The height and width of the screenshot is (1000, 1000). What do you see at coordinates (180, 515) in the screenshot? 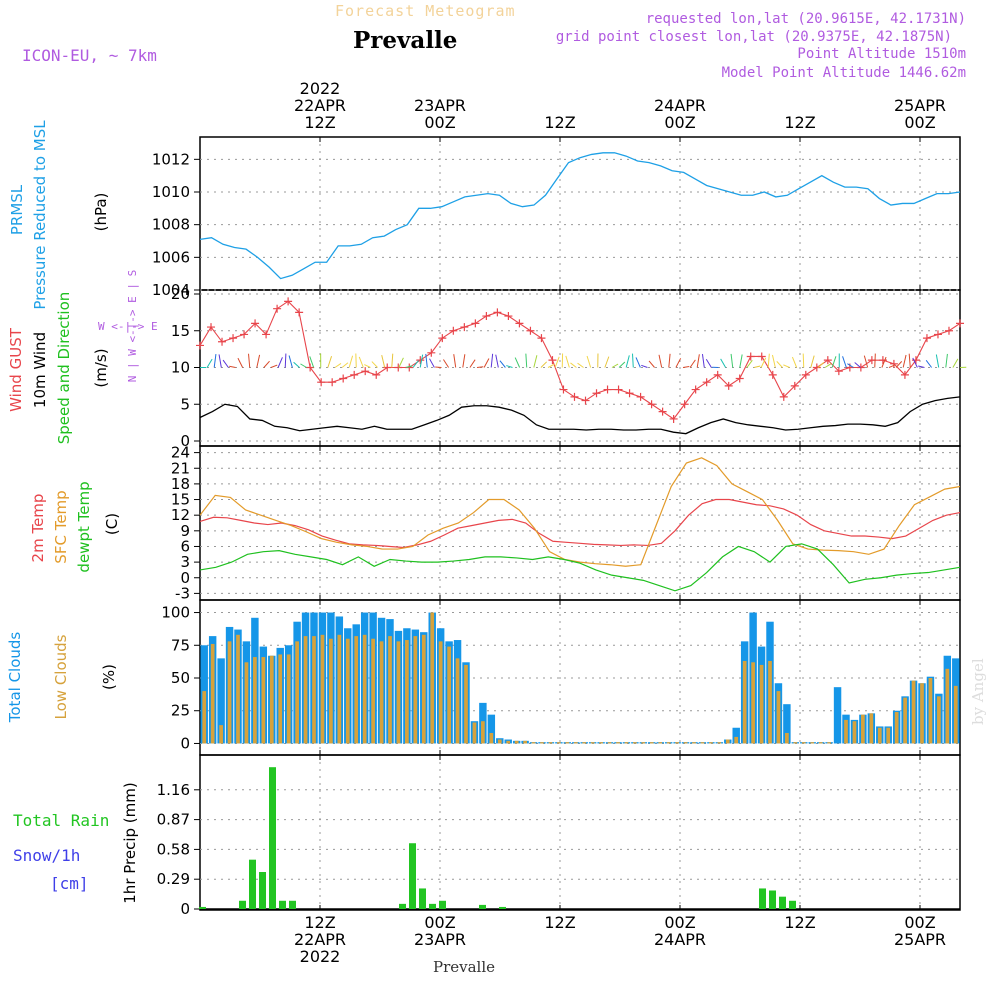
I see `y-tick-label: 12` at bounding box center [180, 515].